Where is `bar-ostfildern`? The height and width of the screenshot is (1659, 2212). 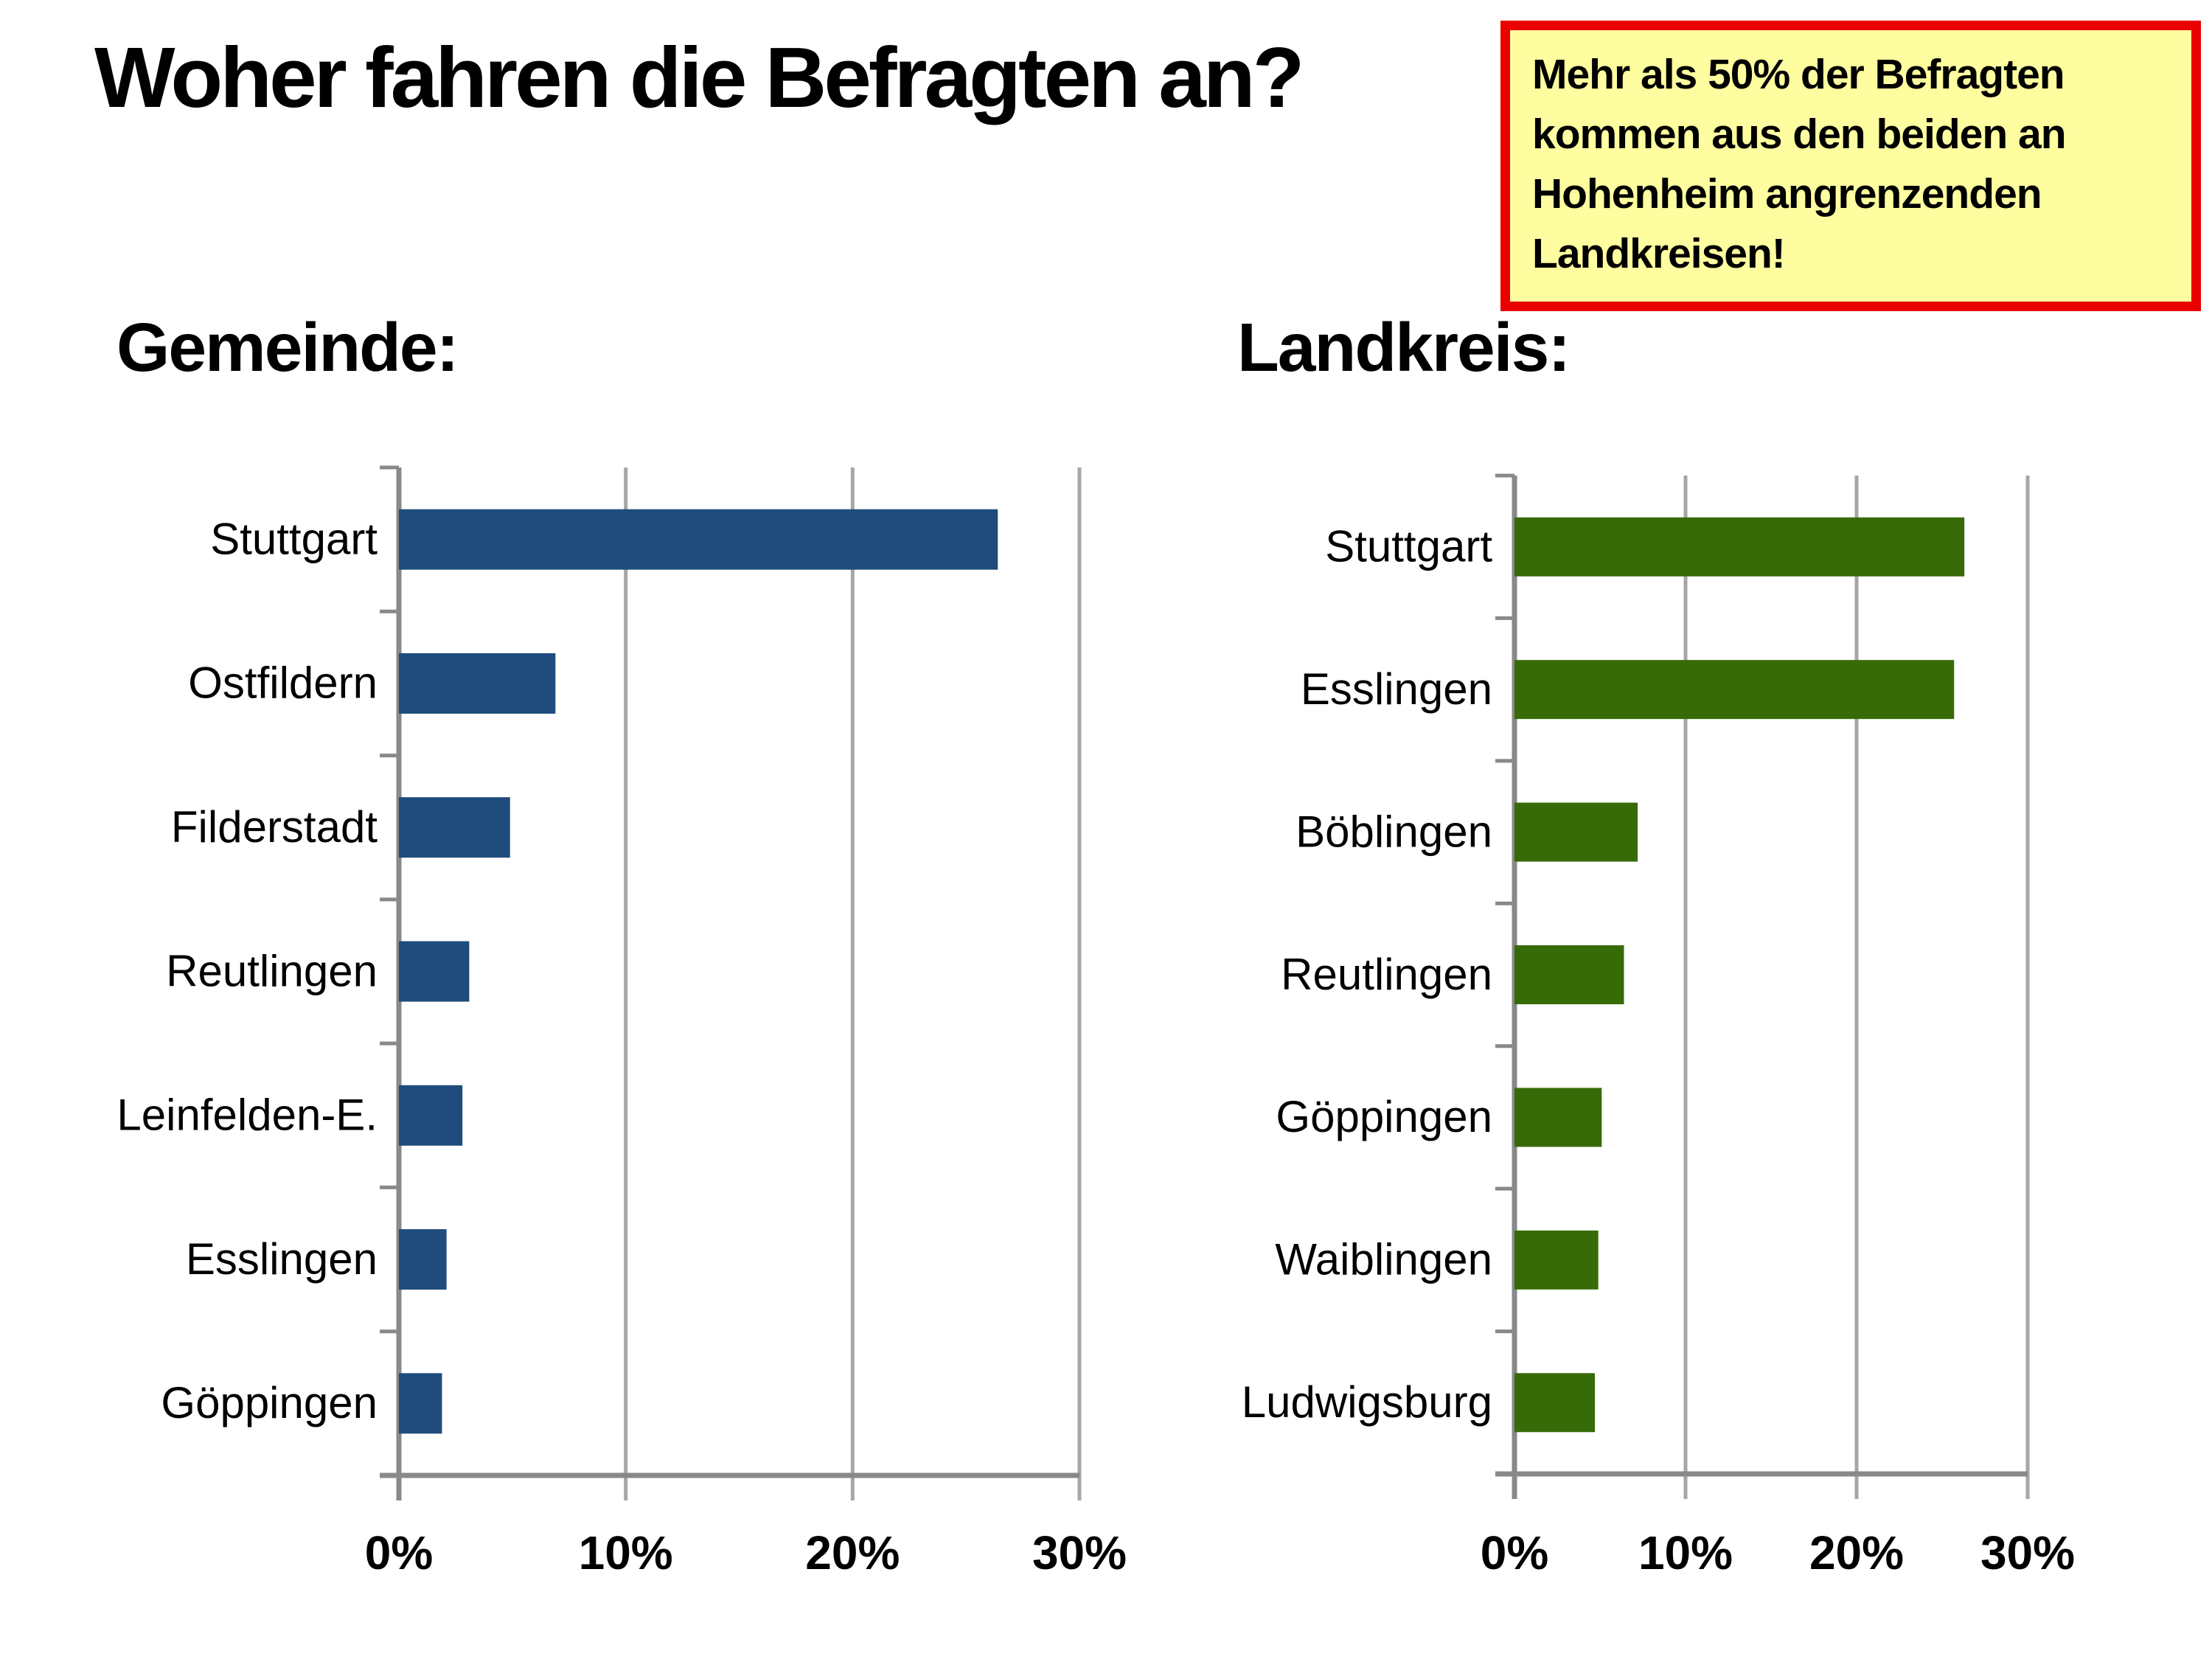
bar-ostfildern is located at coordinates (477, 683).